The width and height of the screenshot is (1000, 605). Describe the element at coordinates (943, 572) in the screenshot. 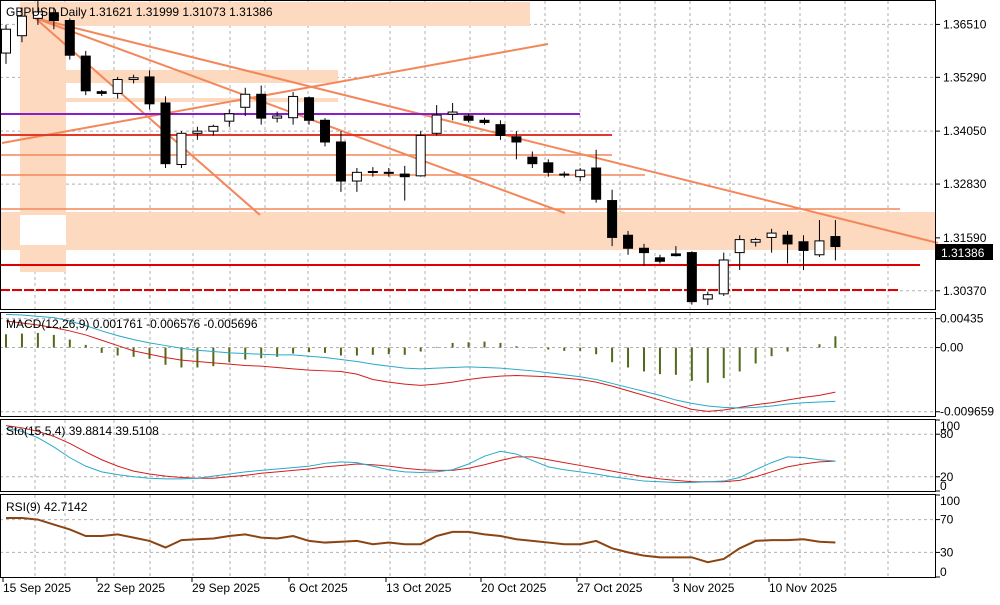

I see `rsi-tick-label: 0` at that location.